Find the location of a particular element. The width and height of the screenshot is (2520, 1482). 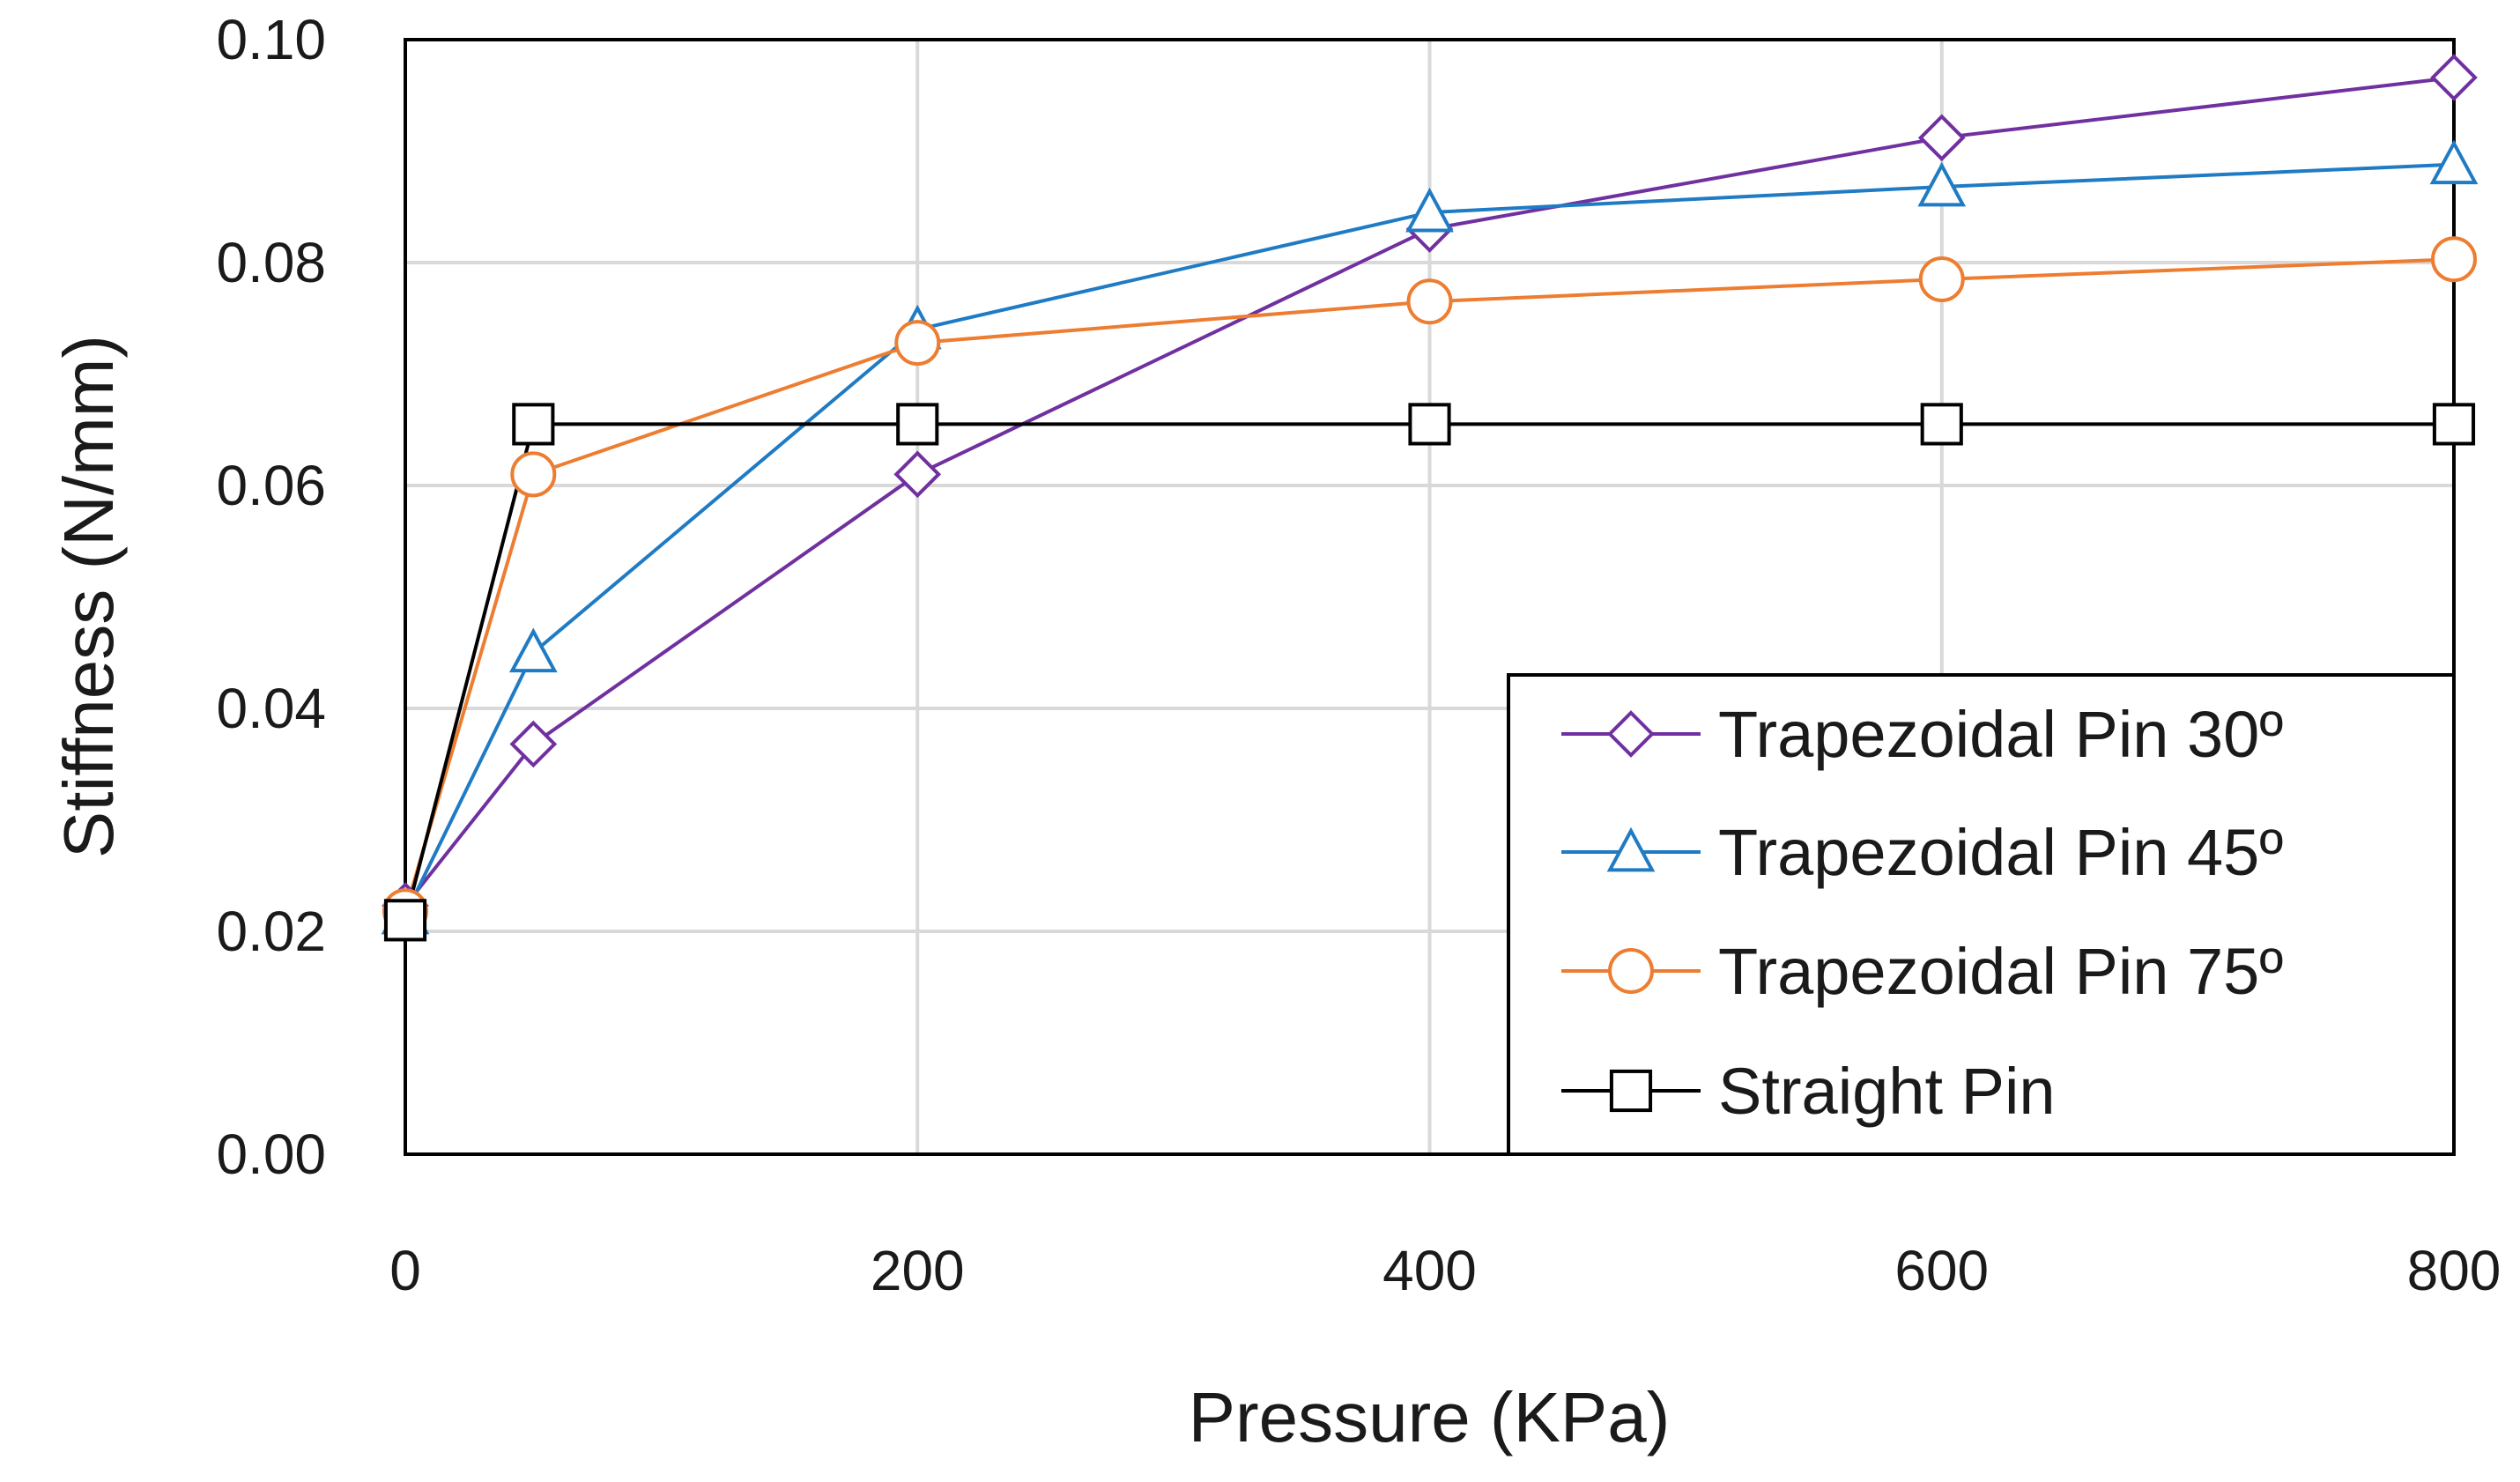

y-tick-label: 0.02 is located at coordinates (271, 931).